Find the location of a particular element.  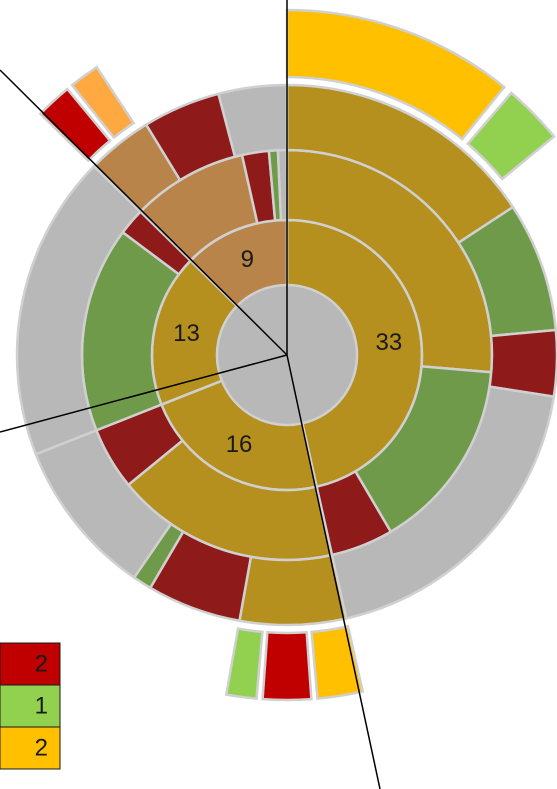

labels: 33 16 13 9 is located at coordinates (287, 352).